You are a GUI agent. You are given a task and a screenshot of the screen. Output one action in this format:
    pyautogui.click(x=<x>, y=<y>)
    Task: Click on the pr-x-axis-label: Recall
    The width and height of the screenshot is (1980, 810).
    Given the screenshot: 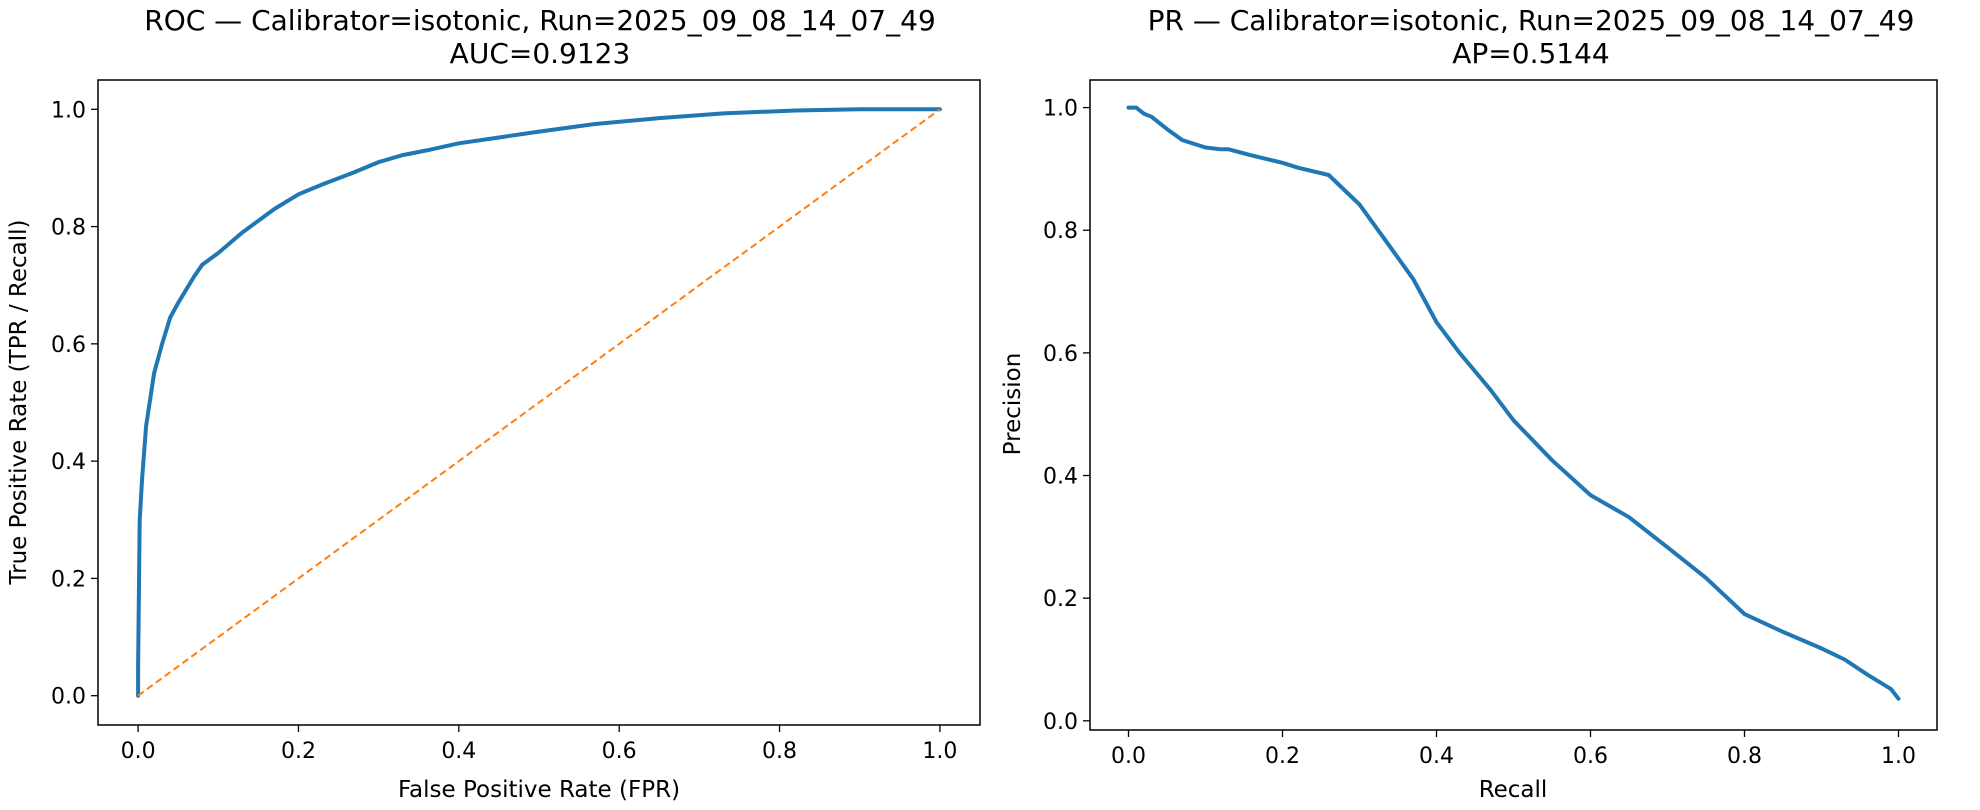 What is the action you would take?
    pyautogui.click(x=1513, y=790)
    